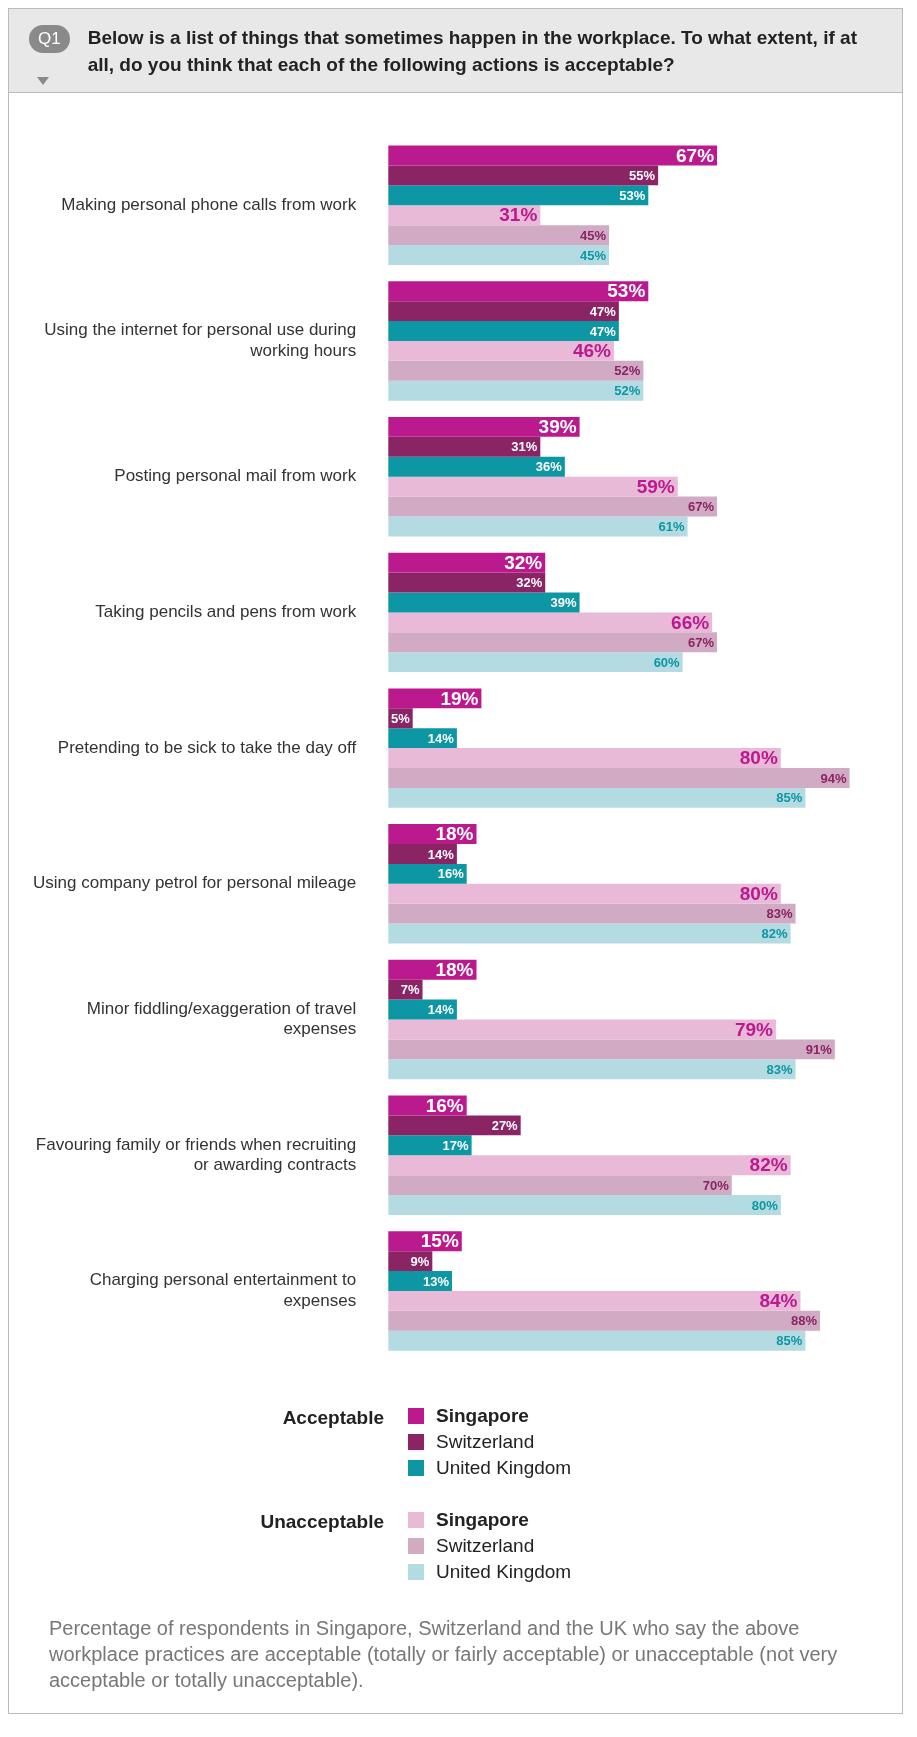  I want to click on data-label: 17%, so click(456, 1146).